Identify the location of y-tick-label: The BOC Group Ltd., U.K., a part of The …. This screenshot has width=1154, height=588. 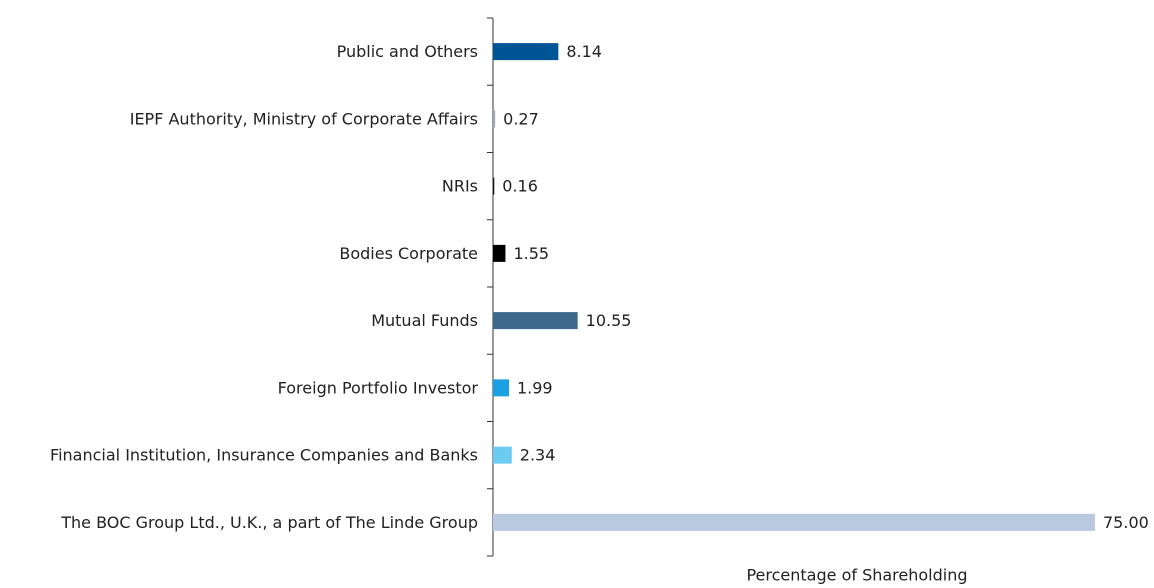
(269, 522).